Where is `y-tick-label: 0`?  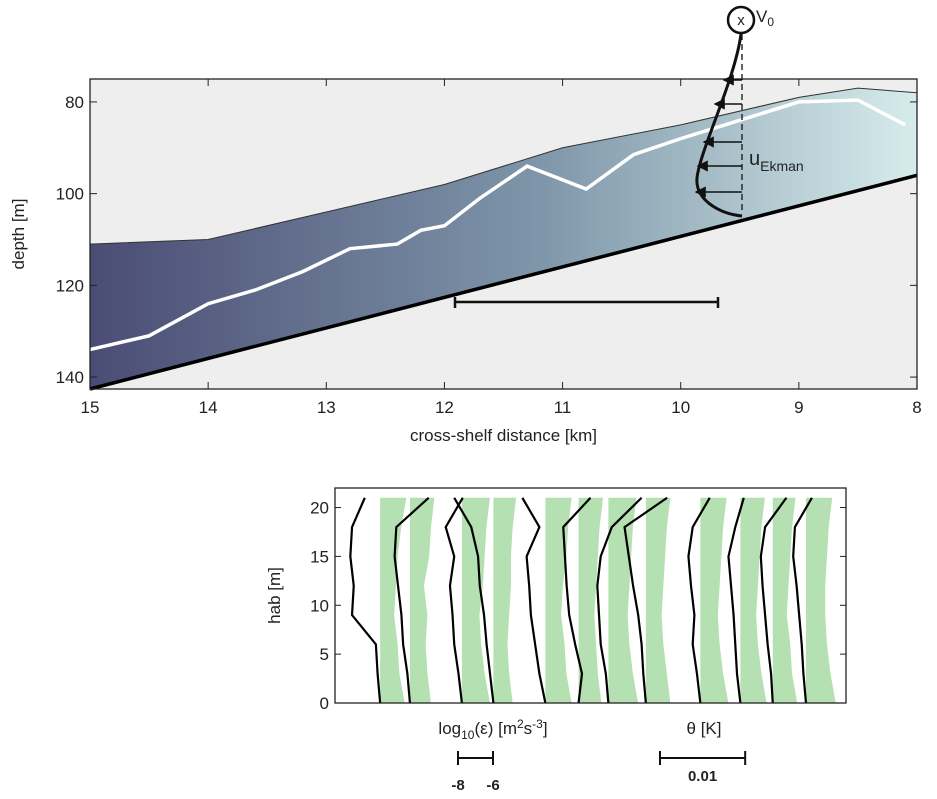 y-tick-label: 0 is located at coordinates (324, 703).